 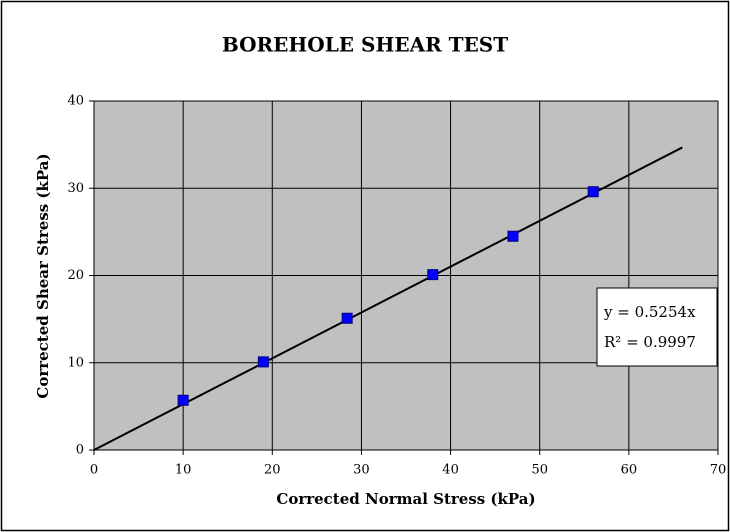 What do you see at coordinates (75, 101) in the screenshot?
I see `y-tick-label: 40` at bounding box center [75, 101].